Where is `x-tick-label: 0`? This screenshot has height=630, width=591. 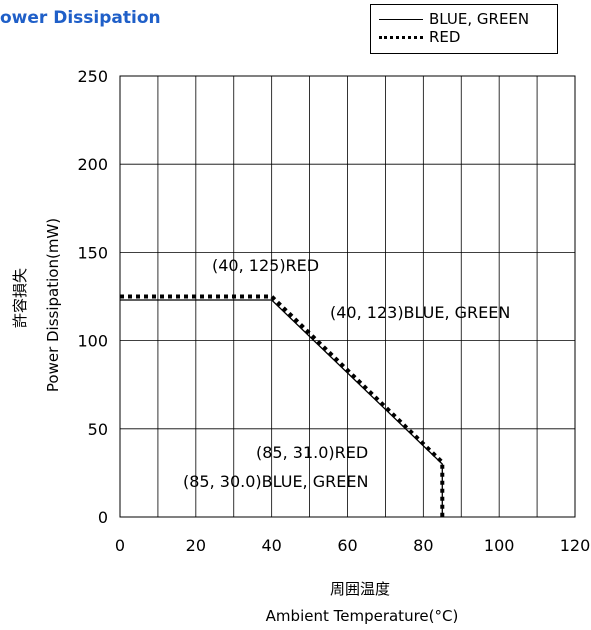
x-tick-label: 0 is located at coordinates (120, 545).